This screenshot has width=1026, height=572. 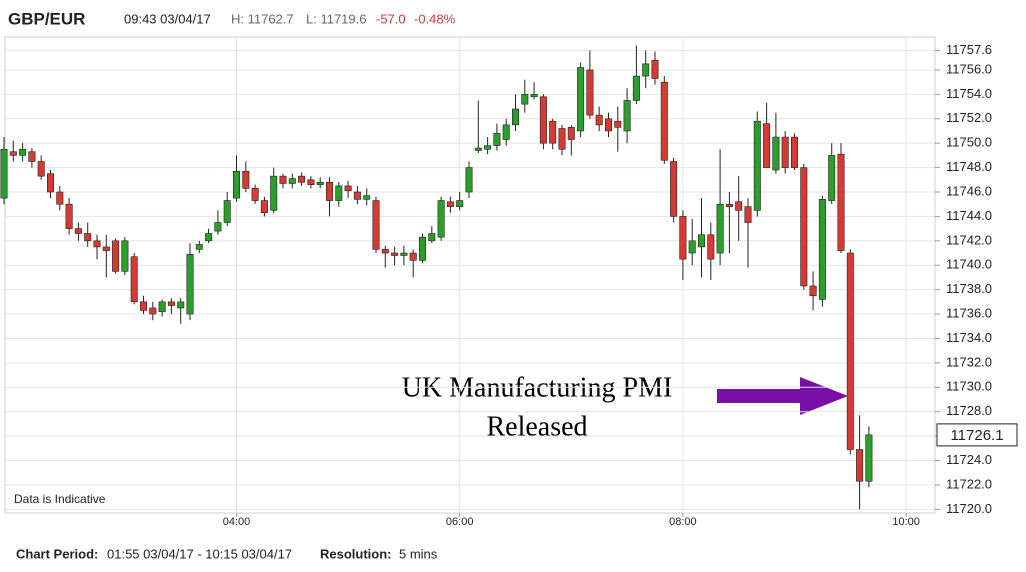 What do you see at coordinates (969, 508) in the screenshot?
I see `y-tick-label: 11720.0` at bounding box center [969, 508].